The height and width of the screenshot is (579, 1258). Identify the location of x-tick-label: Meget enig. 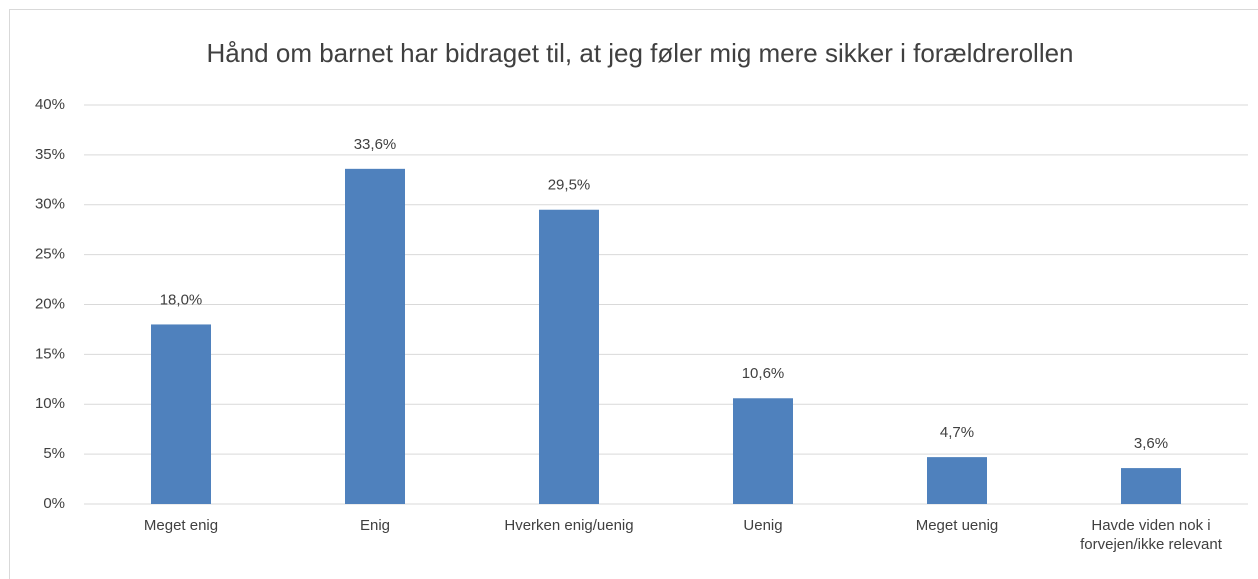
(181, 525).